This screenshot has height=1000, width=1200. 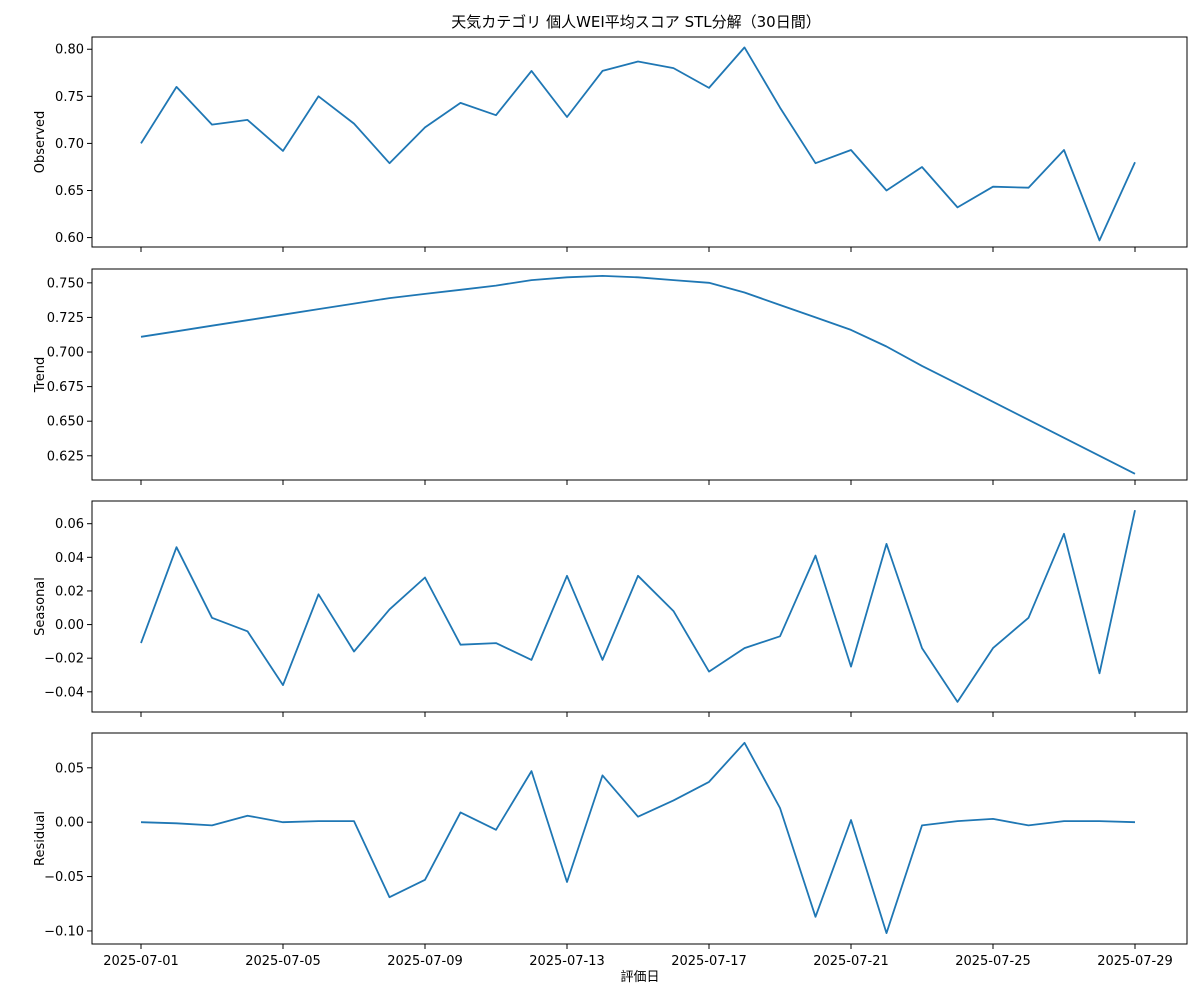 I want to click on y-tick-label: 0.725, so click(x=65, y=318).